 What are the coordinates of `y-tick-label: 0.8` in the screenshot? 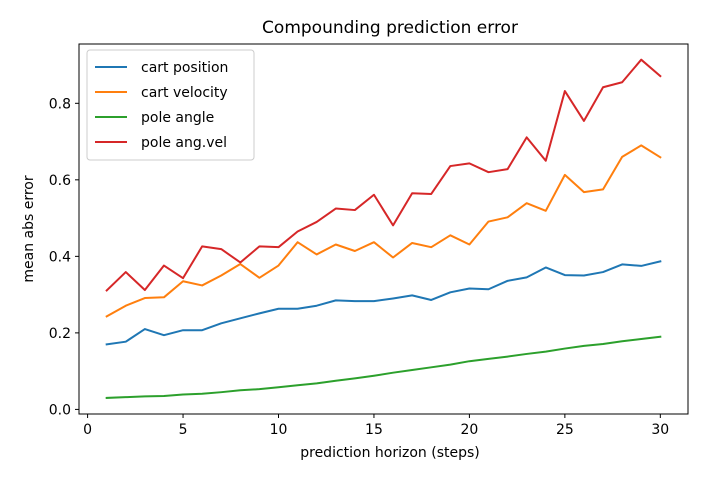 It's located at (60, 104).